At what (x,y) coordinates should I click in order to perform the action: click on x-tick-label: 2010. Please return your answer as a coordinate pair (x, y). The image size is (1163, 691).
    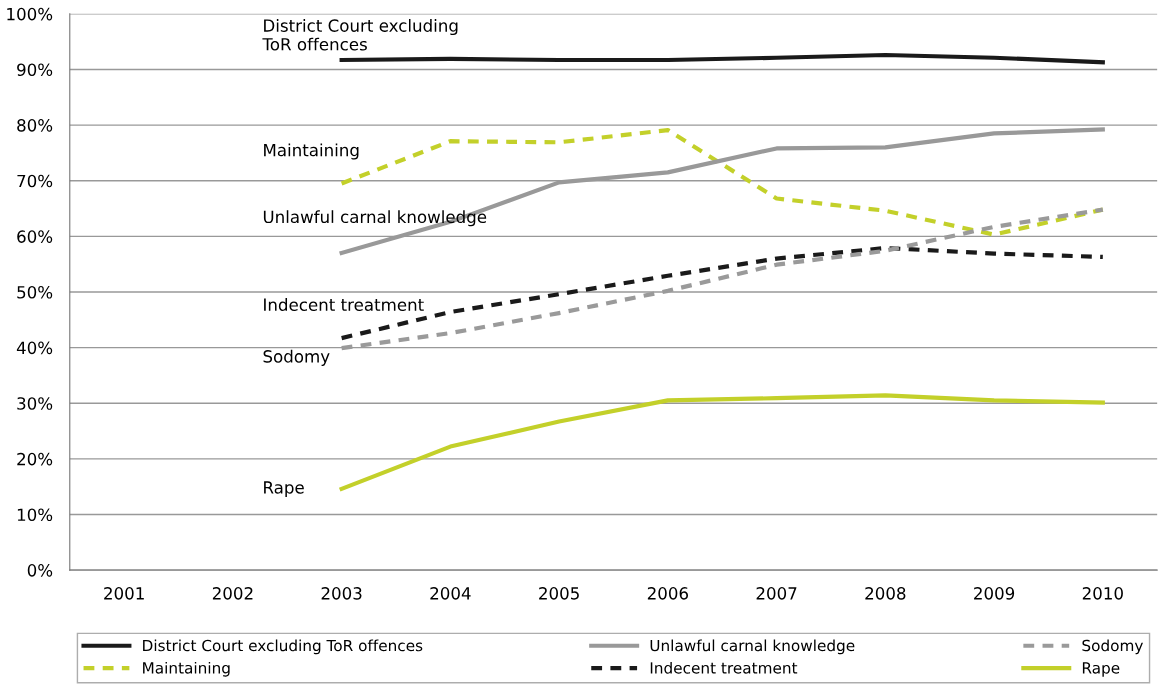
    Looking at the image, I should click on (1102, 593).